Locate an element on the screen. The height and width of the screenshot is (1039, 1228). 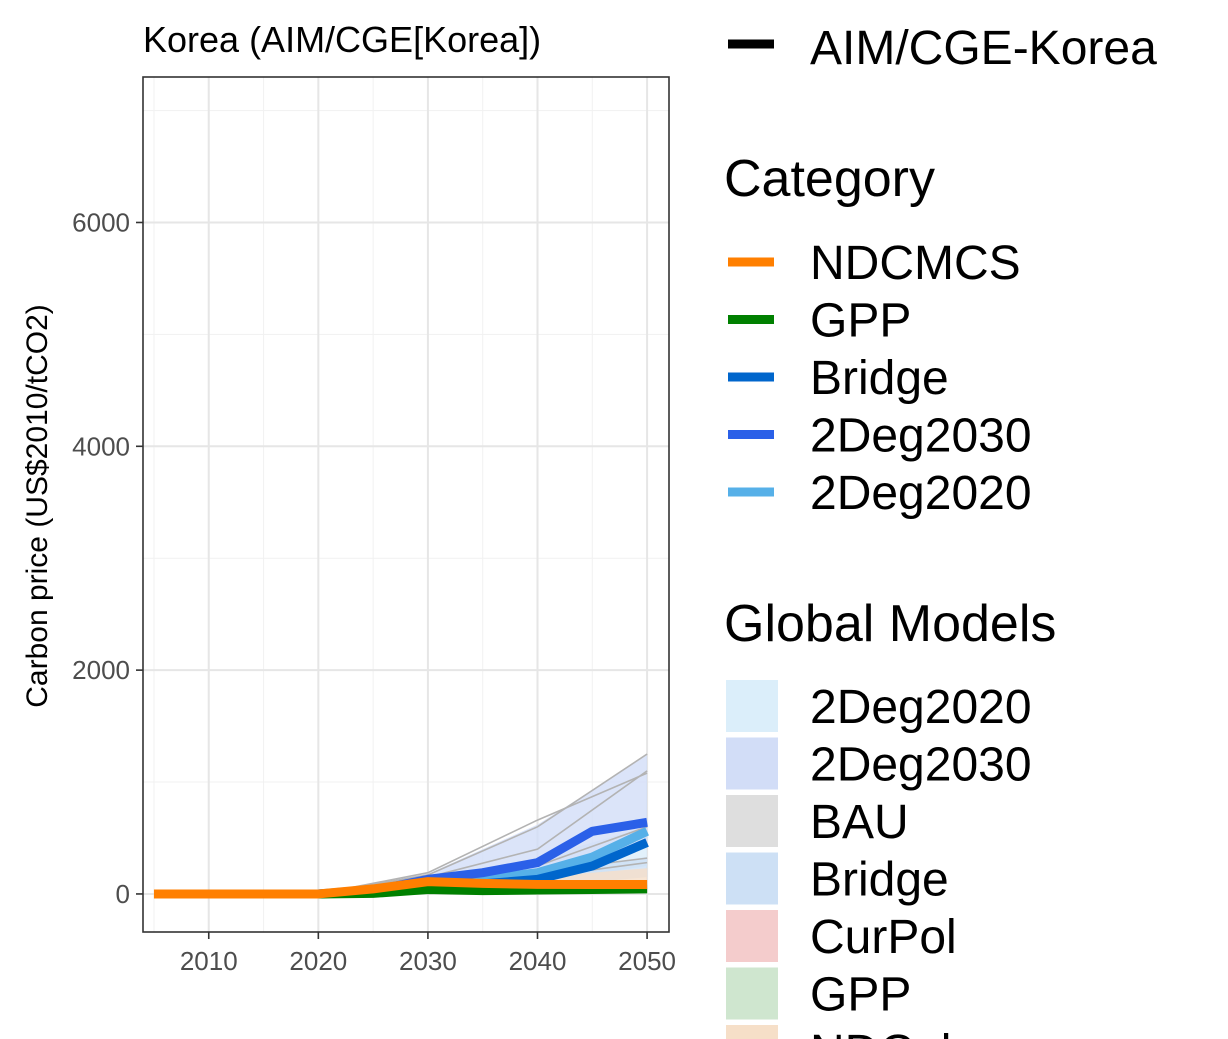
legend-key-global-2deg2020 is located at coordinates (752, 706).